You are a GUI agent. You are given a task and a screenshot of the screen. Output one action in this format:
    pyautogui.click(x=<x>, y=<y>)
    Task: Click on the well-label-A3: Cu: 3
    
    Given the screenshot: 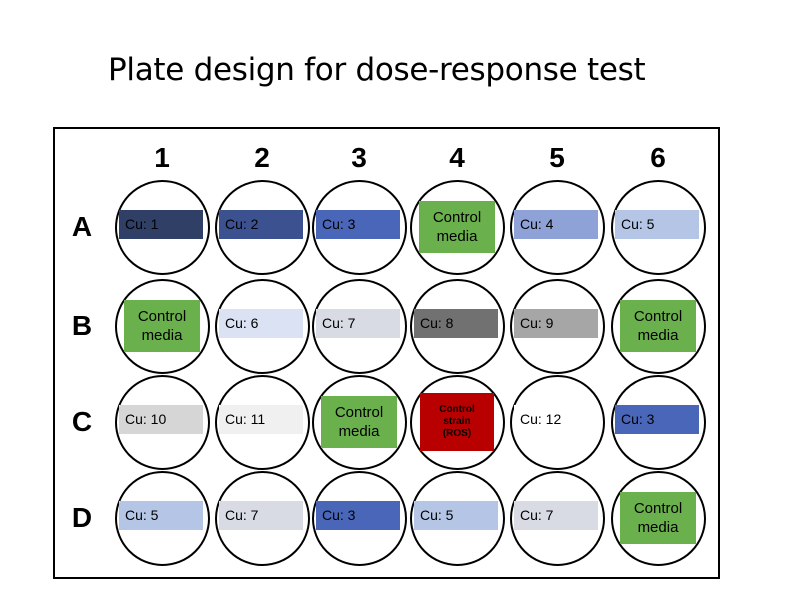 What is the action you would take?
    pyautogui.click(x=358, y=224)
    